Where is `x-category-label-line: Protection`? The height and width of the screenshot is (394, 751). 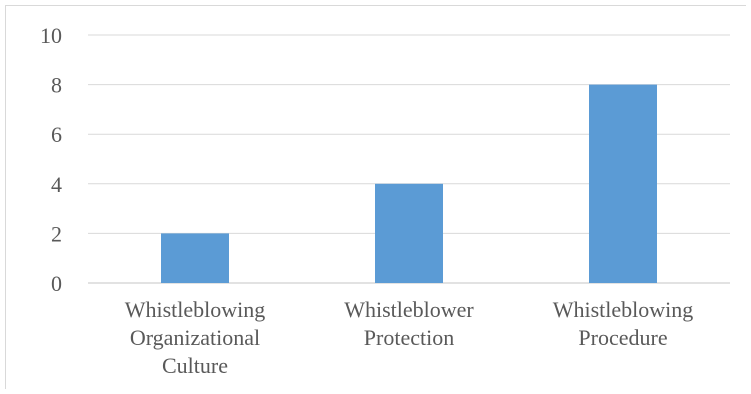
x-category-label-line: Protection is located at coordinates (409, 337).